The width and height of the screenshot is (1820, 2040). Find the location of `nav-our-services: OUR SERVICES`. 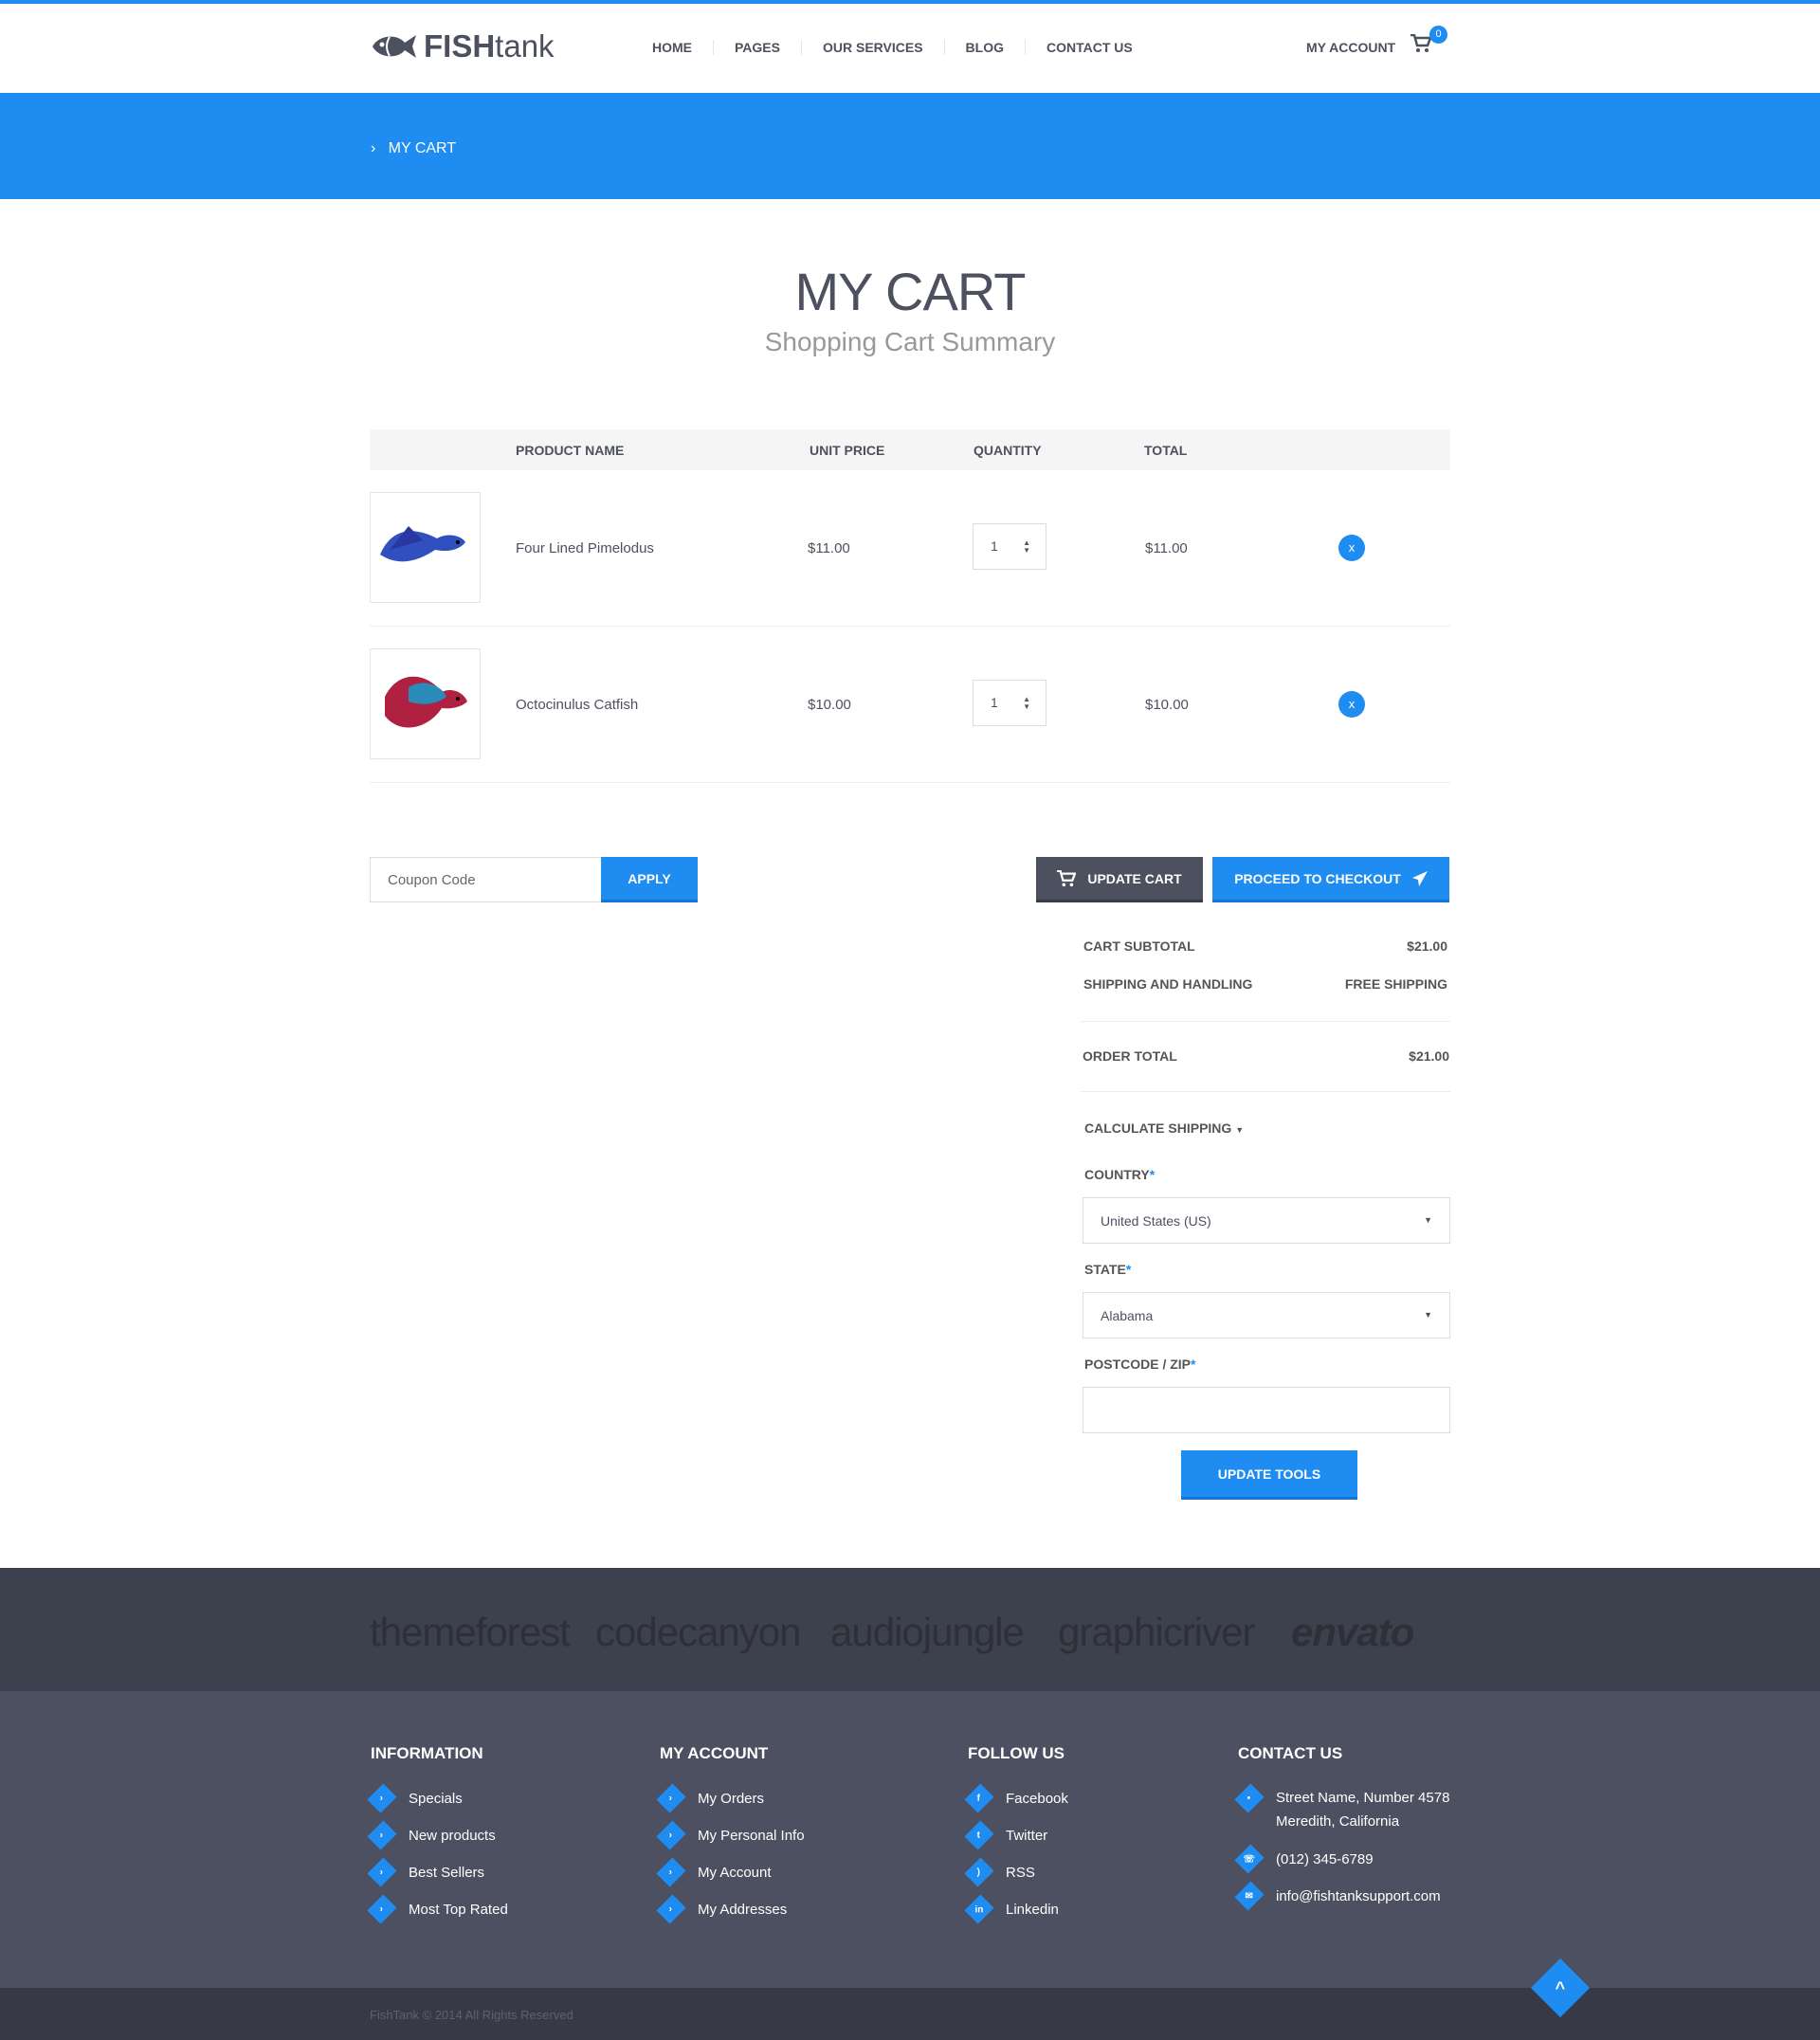

nav-our-services: OUR SERVICES is located at coordinates (872, 48).